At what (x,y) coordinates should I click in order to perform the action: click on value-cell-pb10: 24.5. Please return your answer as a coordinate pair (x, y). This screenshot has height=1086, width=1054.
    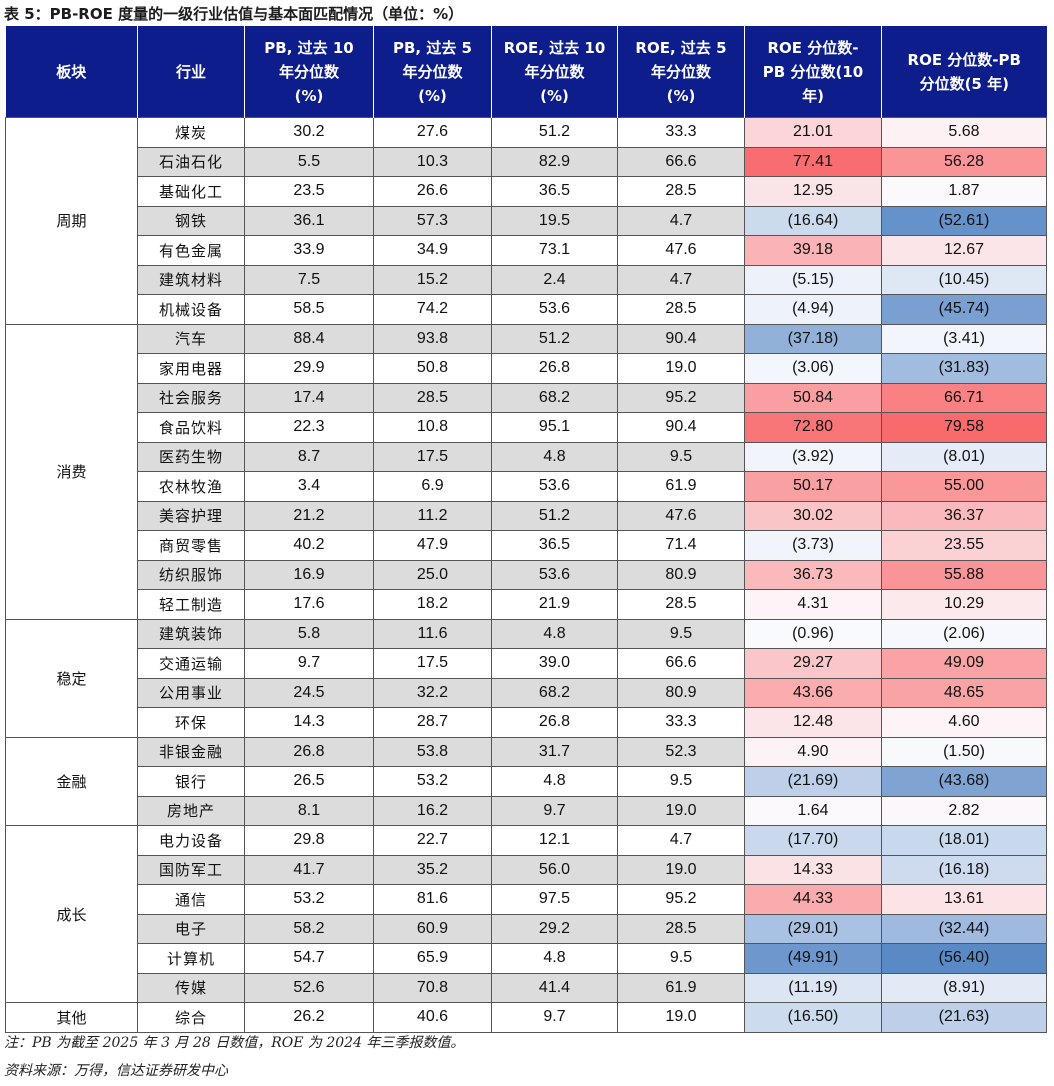
    Looking at the image, I should click on (309, 692).